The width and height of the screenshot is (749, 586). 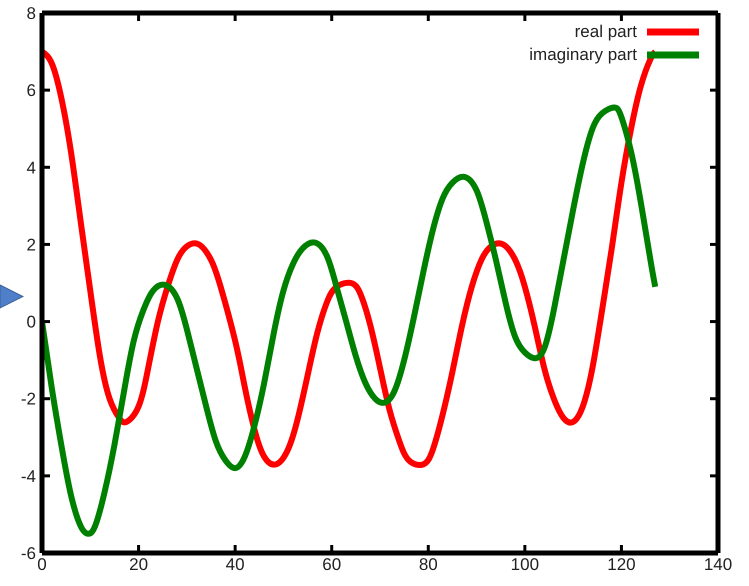 What do you see at coordinates (28, 554) in the screenshot?
I see `y-tick-label: -6` at bounding box center [28, 554].